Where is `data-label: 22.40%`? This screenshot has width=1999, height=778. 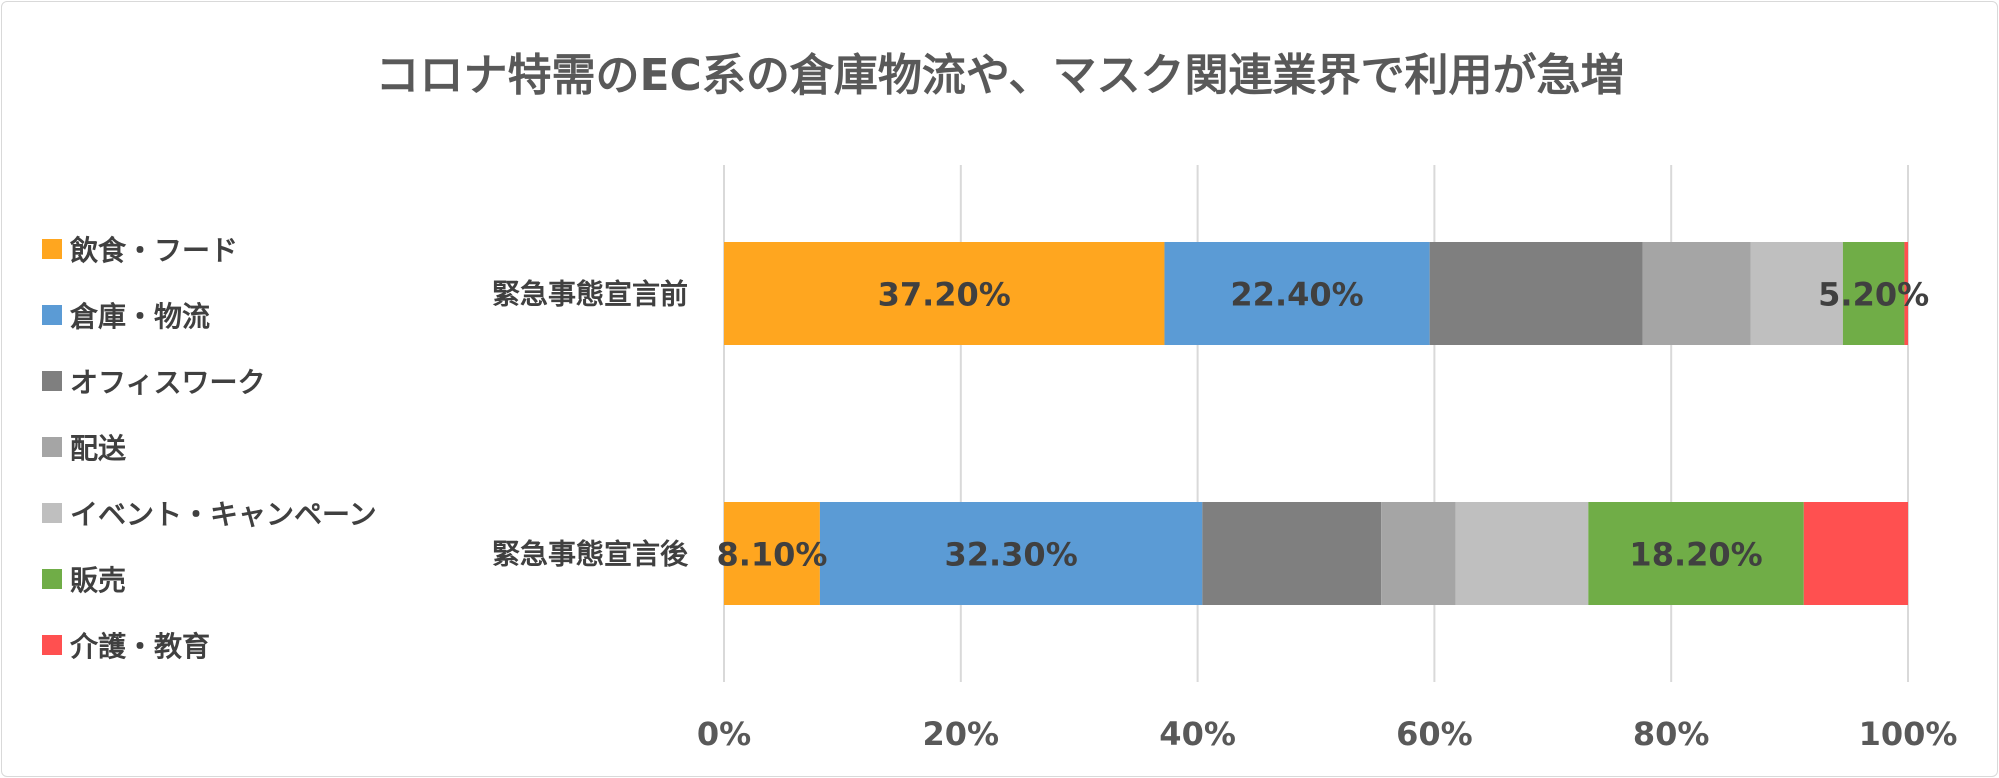
data-label: 22.40% is located at coordinates (1296, 295).